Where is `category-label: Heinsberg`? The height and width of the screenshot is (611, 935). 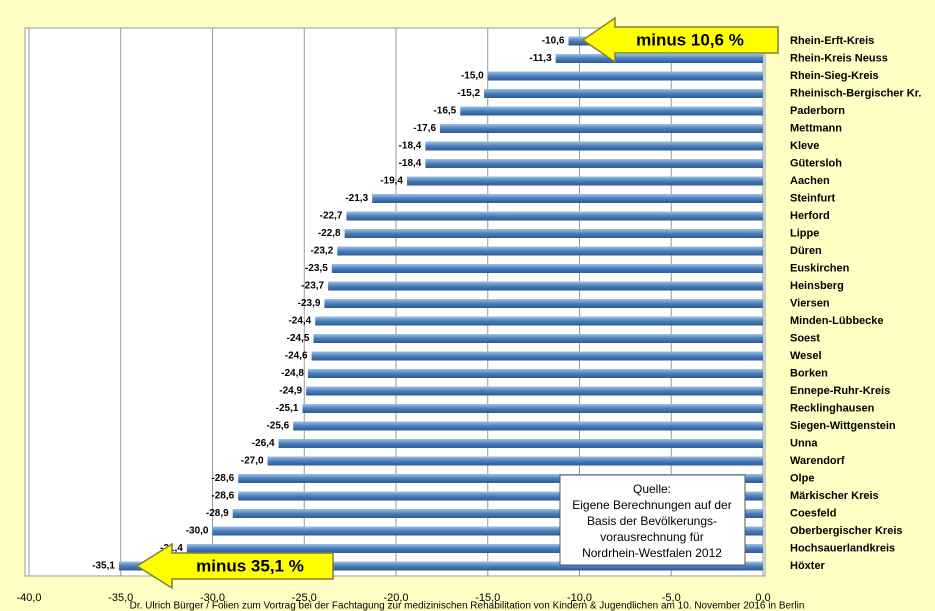
category-label: Heinsberg is located at coordinates (817, 286).